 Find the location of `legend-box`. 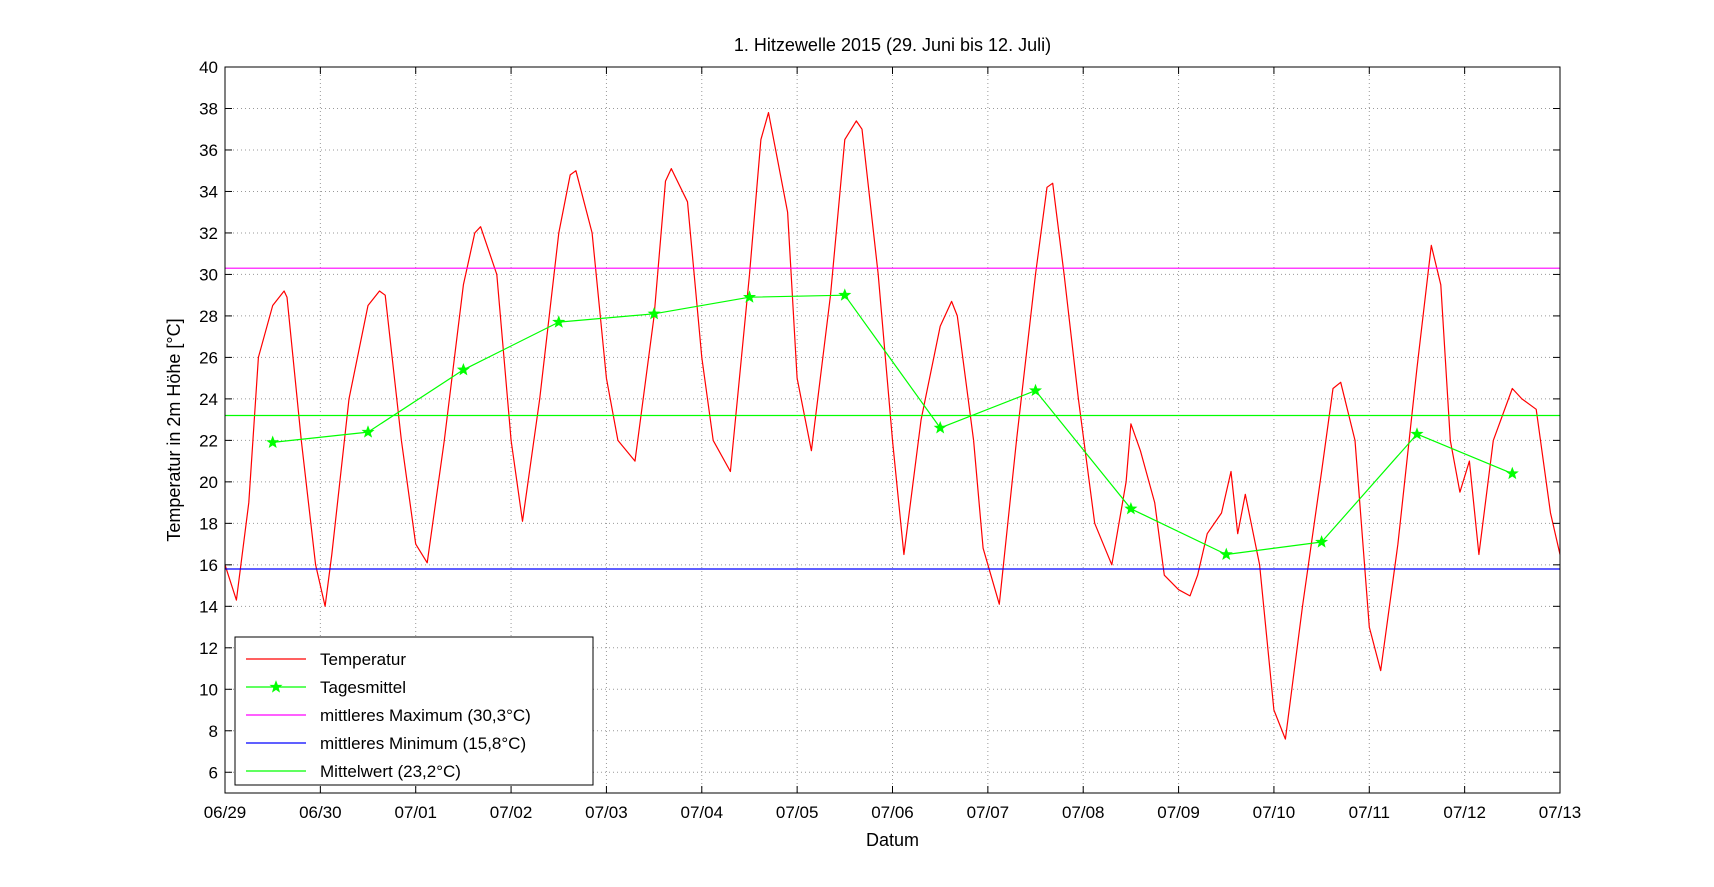

legend-box is located at coordinates (414, 711).